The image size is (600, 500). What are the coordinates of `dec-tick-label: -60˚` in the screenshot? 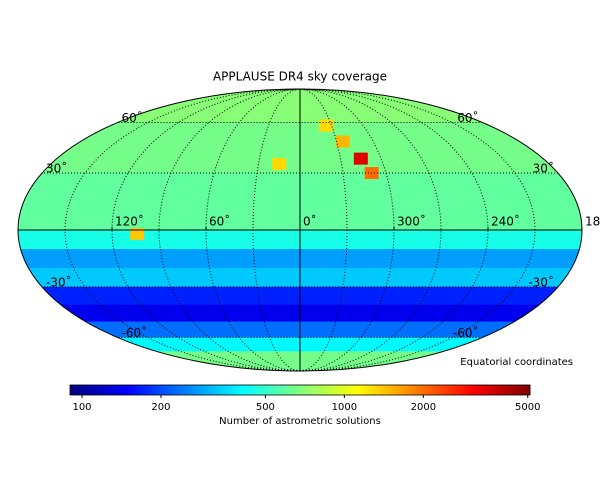 It's located at (466, 332).